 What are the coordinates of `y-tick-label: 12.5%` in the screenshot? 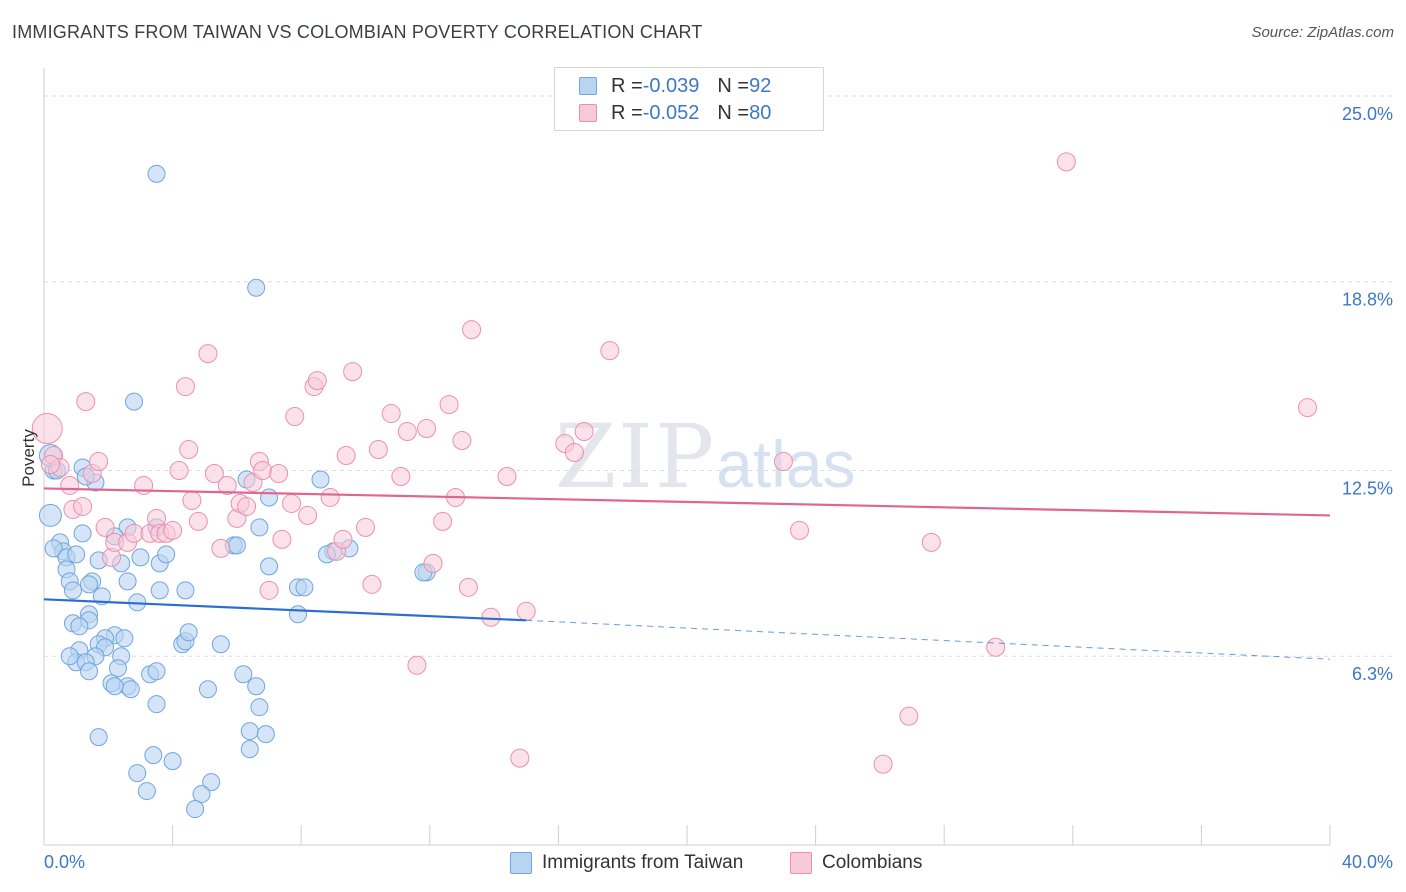 It's located at (1367, 488).